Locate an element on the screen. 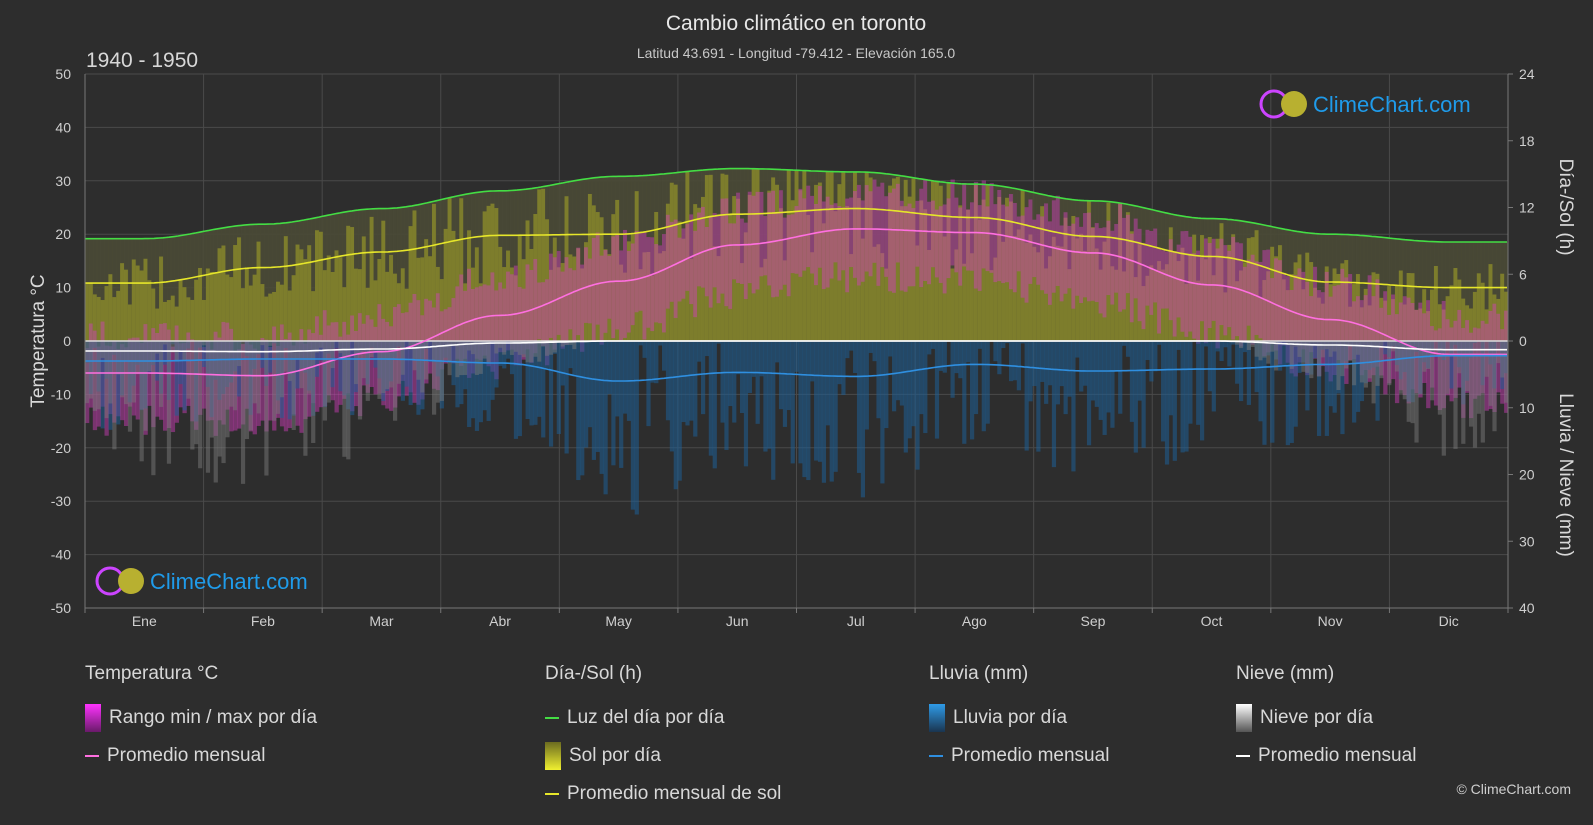 The height and width of the screenshot is (825, 1593). sunshine-swatch is located at coordinates (553, 756).